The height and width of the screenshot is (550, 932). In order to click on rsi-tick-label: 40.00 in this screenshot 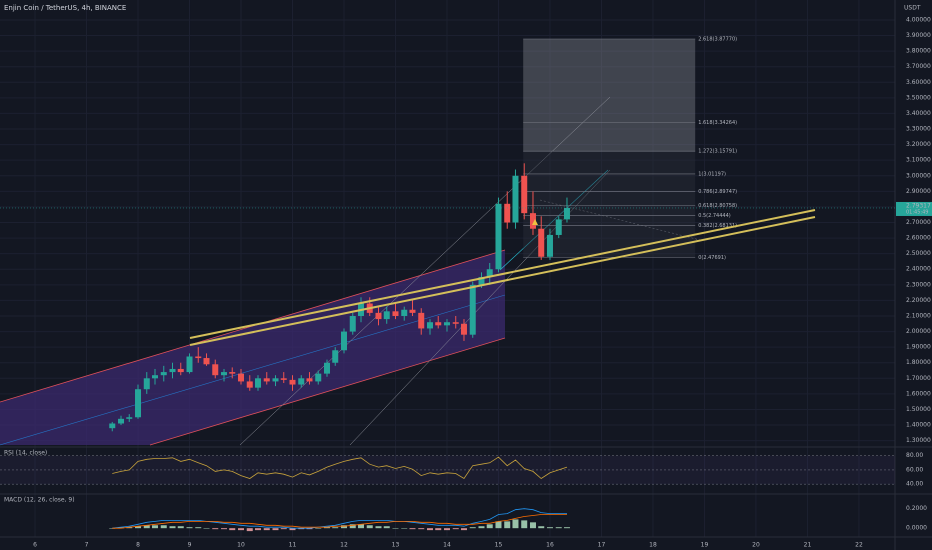, I will do `click(914, 484)`.